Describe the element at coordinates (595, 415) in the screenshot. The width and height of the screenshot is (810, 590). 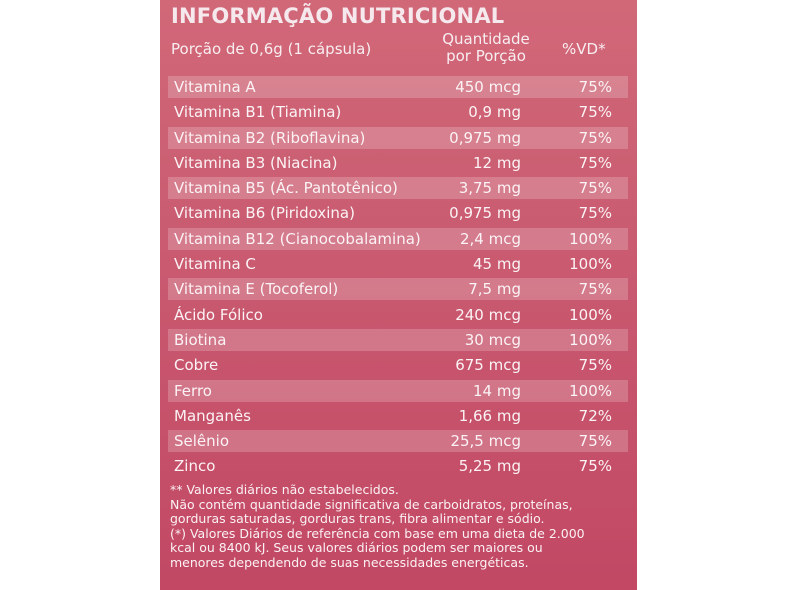
I see `nutrient-vd: 72%` at that location.